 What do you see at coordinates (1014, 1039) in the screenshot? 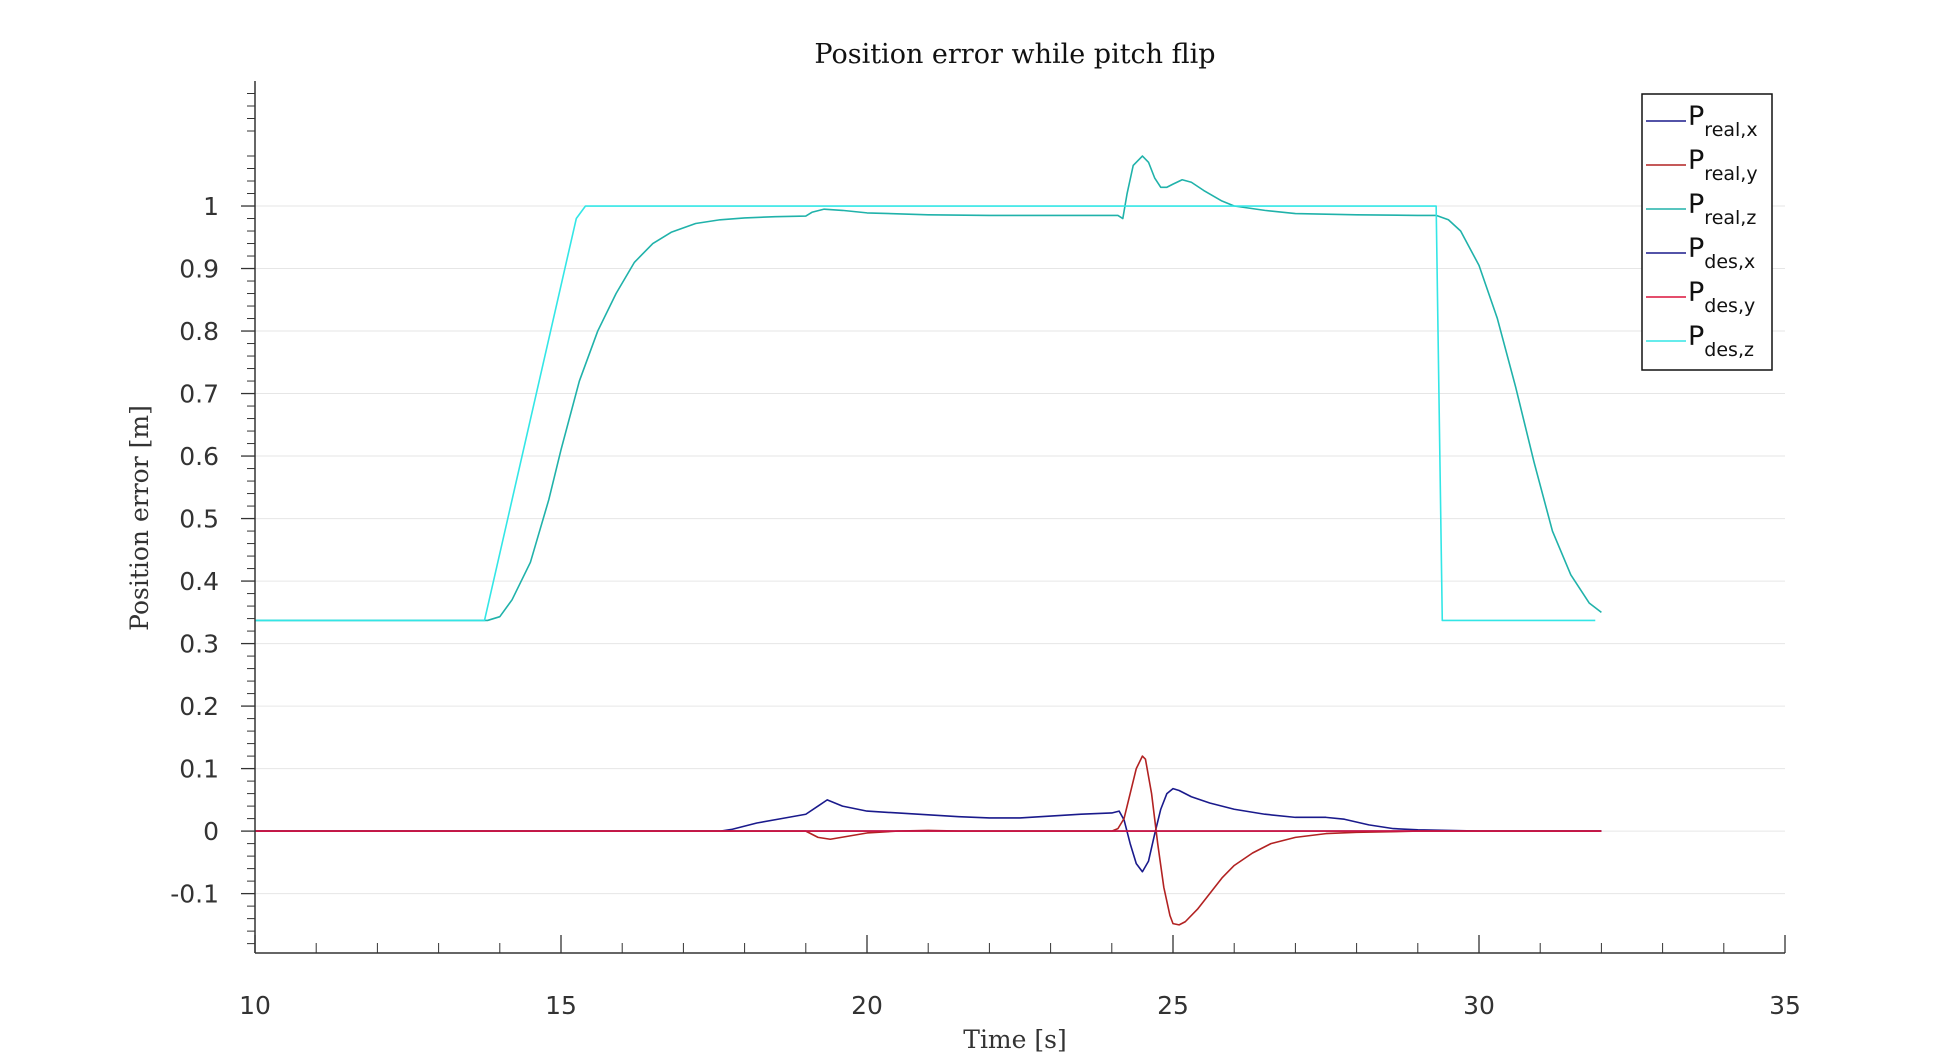
I see `x-axis-label: Time [s]` at bounding box center [1014, 1039].